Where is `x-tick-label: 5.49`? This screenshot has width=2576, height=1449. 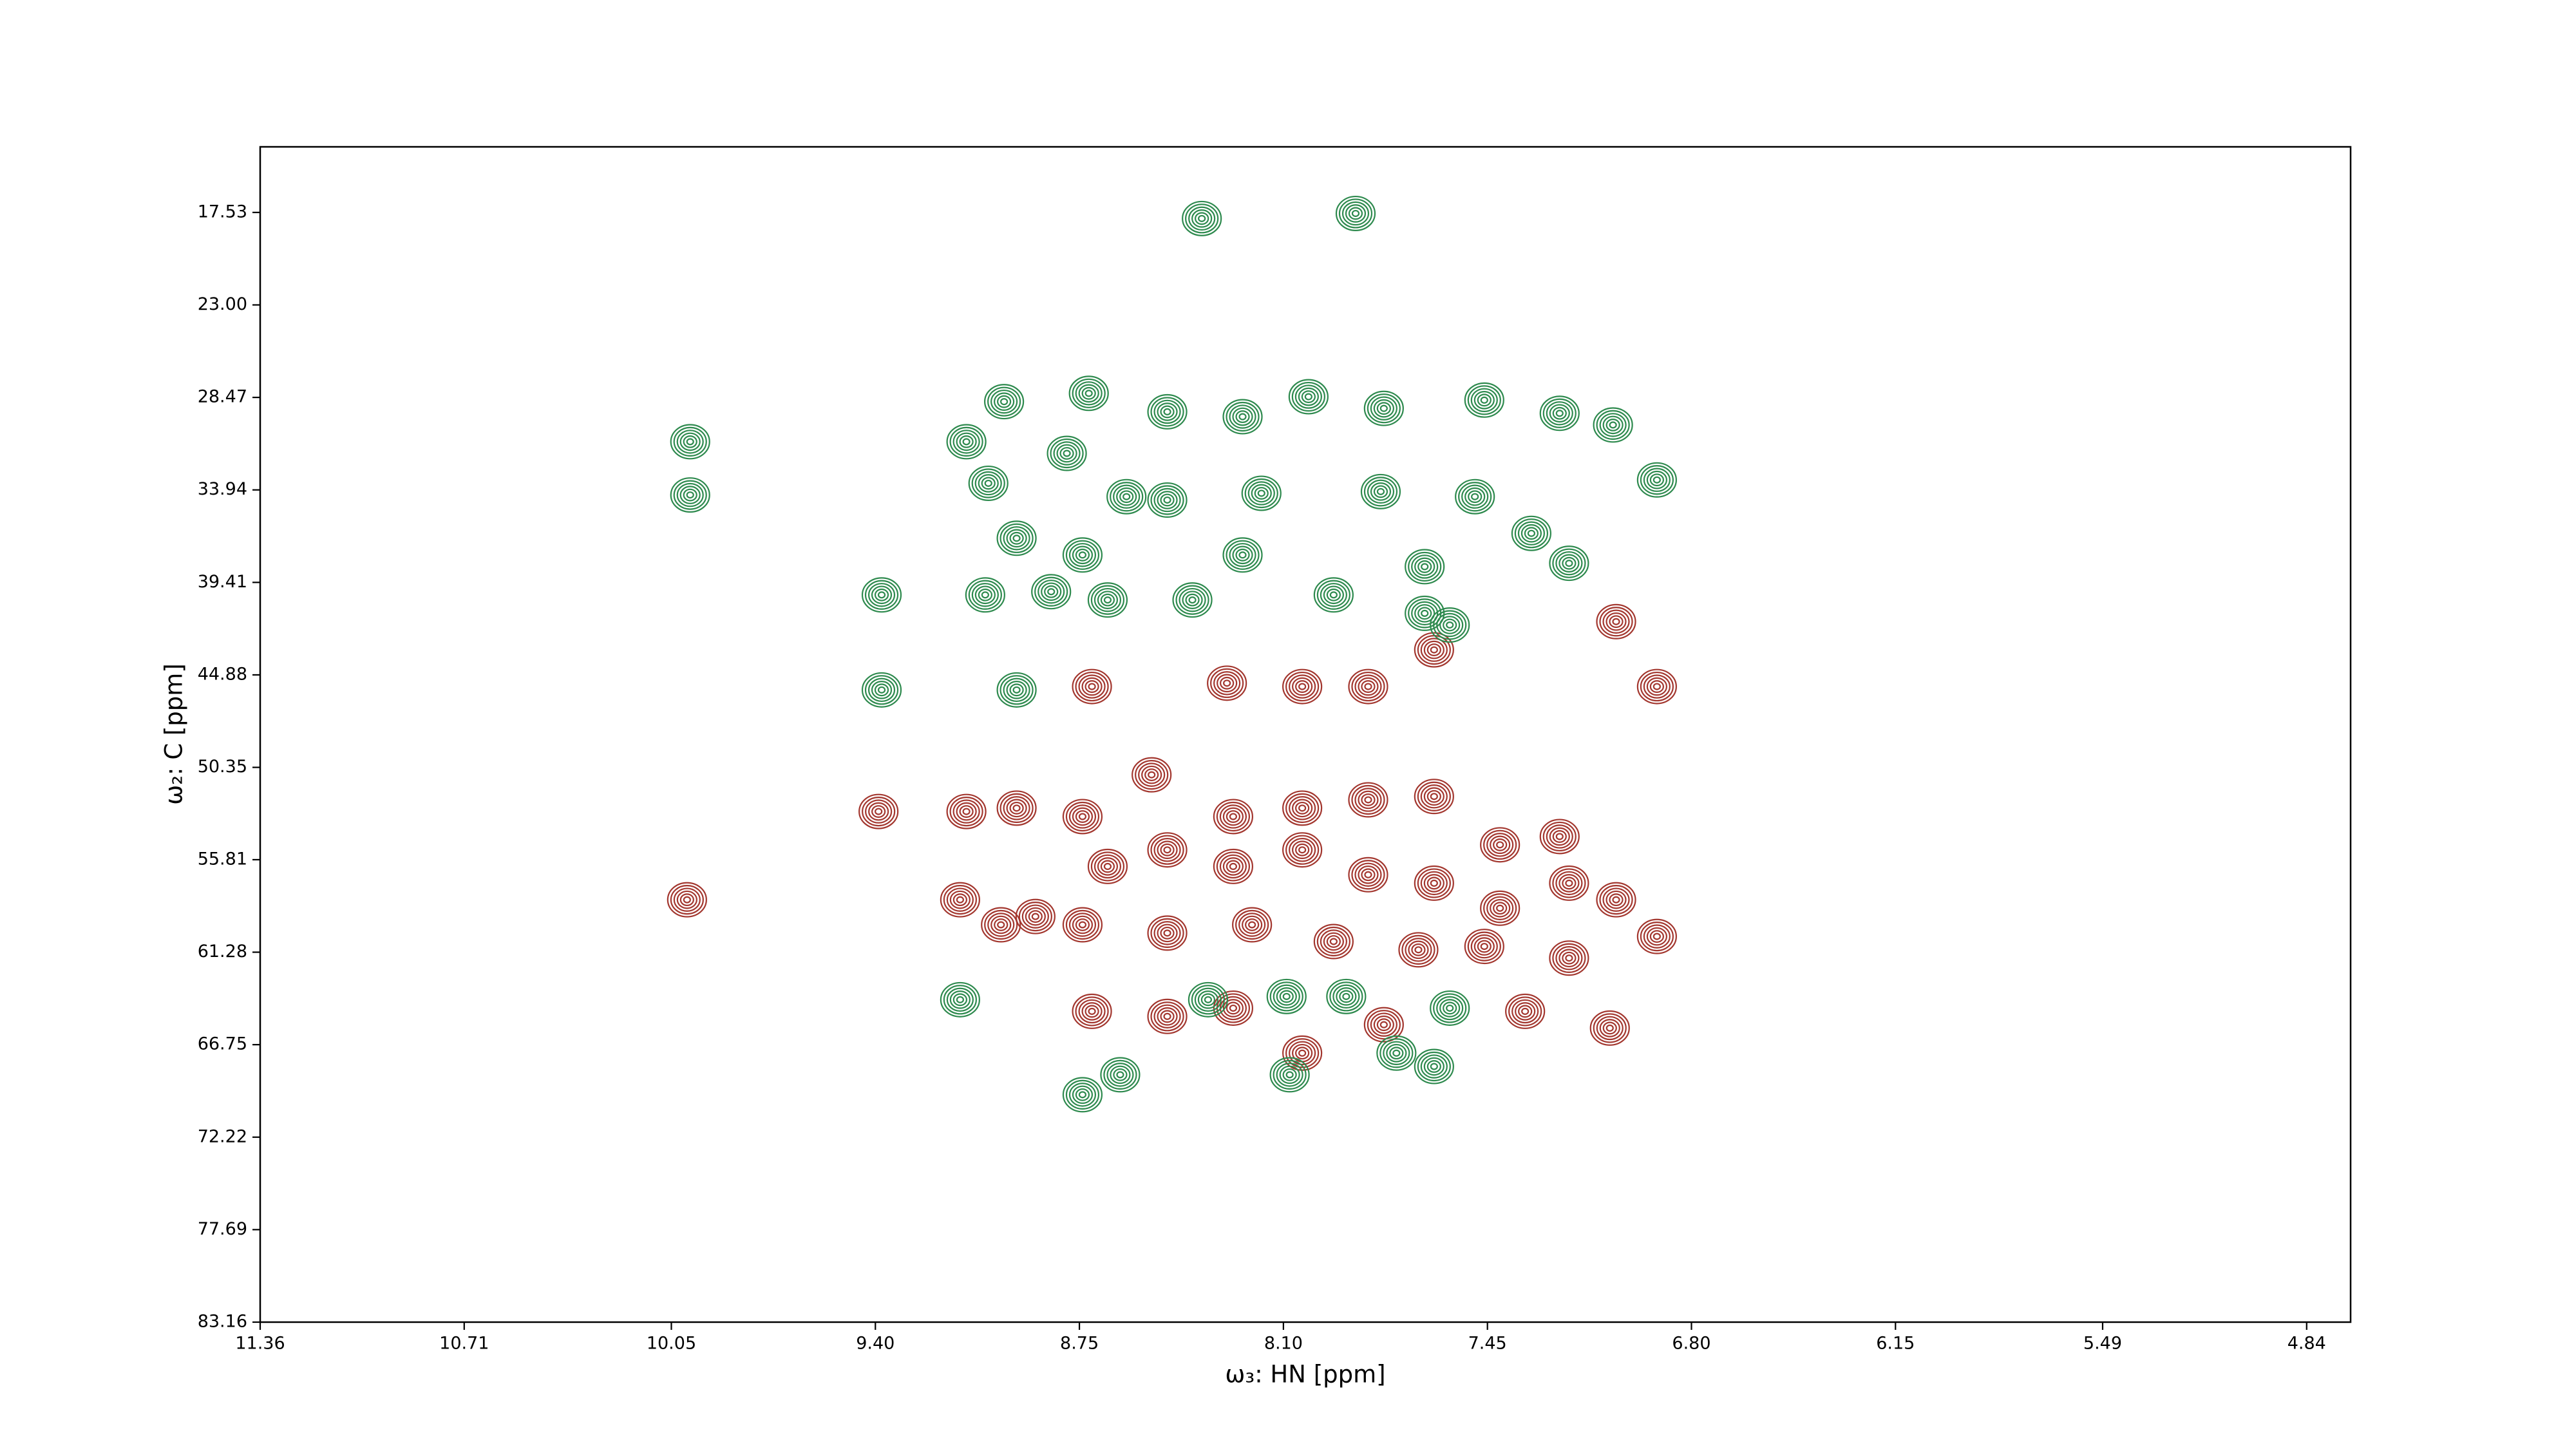
x-tick-label: 5.49 is located at coordinates (2103, 1344).